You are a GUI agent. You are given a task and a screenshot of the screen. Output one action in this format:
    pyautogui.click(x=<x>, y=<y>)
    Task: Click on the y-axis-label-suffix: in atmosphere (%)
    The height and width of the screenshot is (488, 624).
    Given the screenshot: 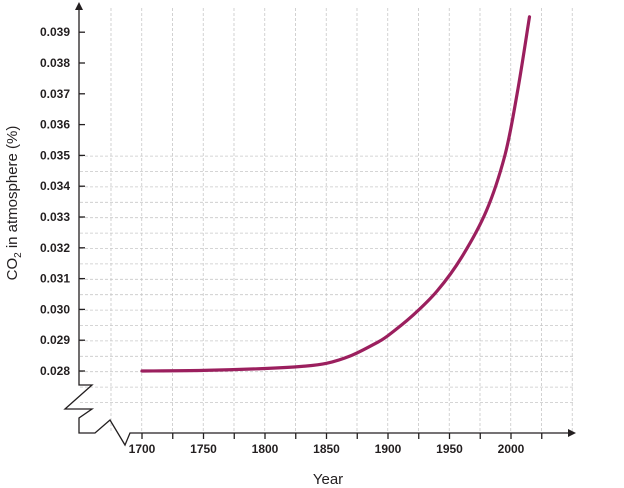 What is the action you would take?
    pyautogui.click(x=12, y=189)
    